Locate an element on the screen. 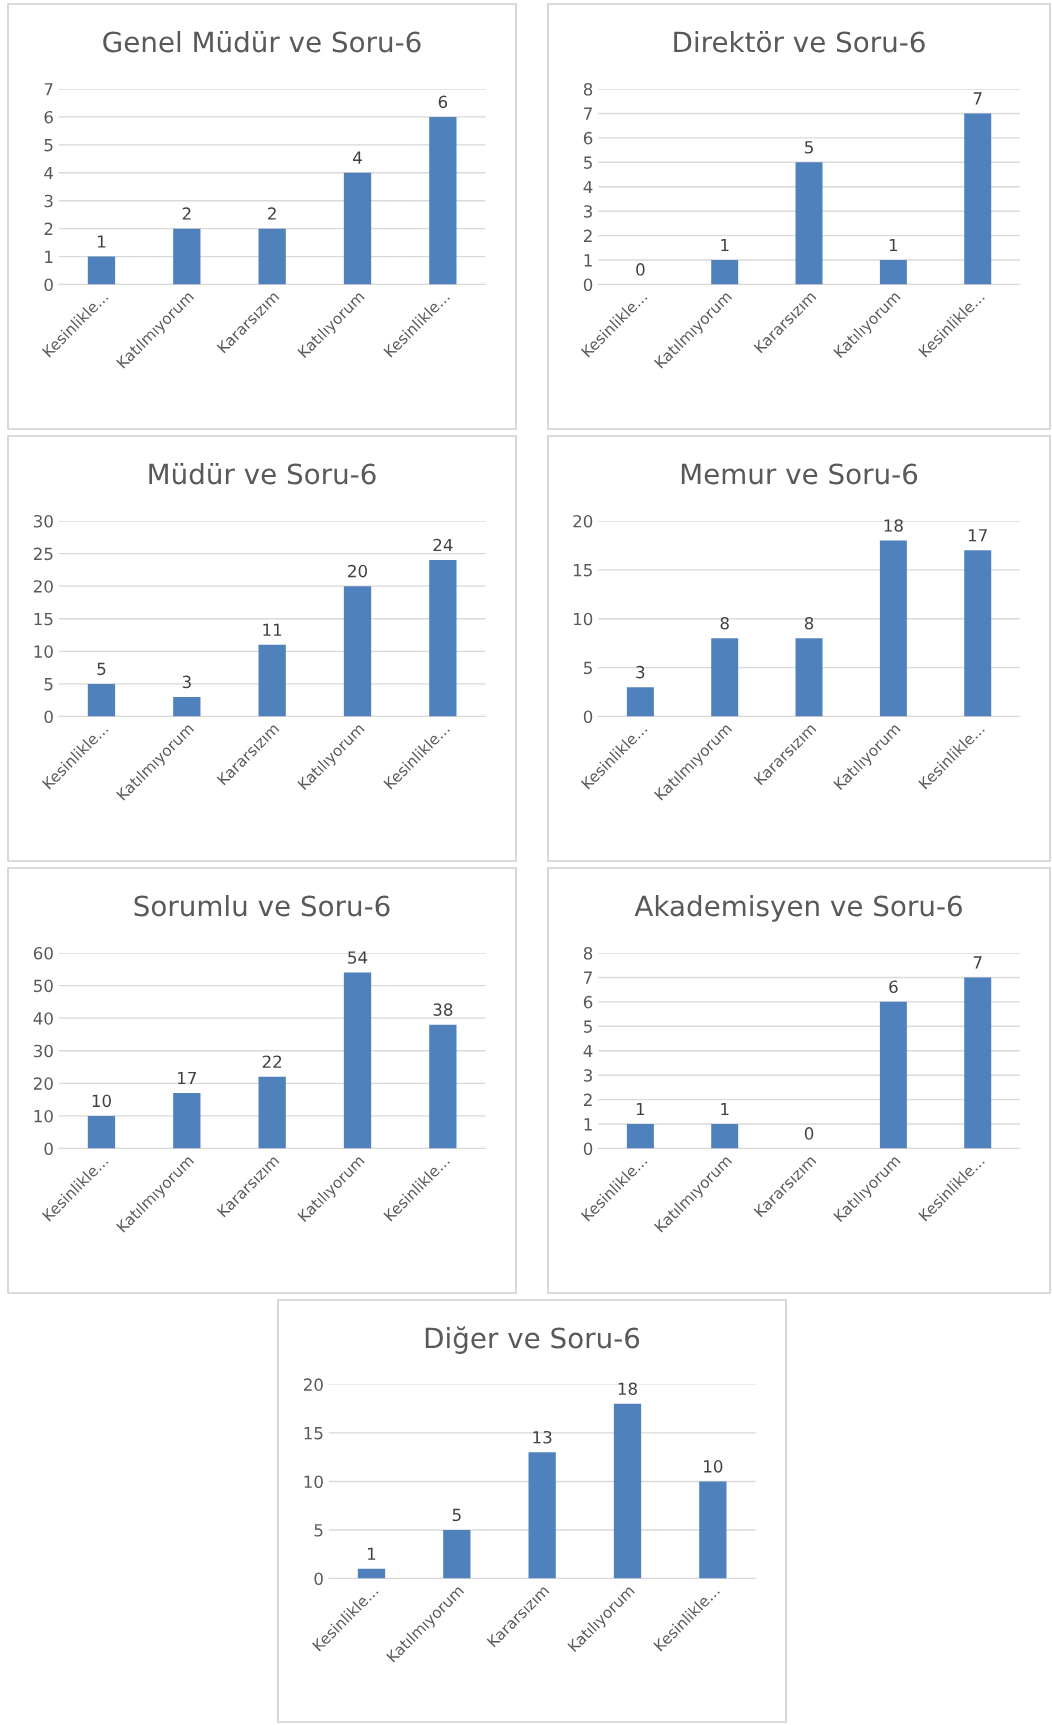 Image resolution: width=1052 pixels, height=1725 pixels. data-label: 17 is located at coordinates (977, 535).